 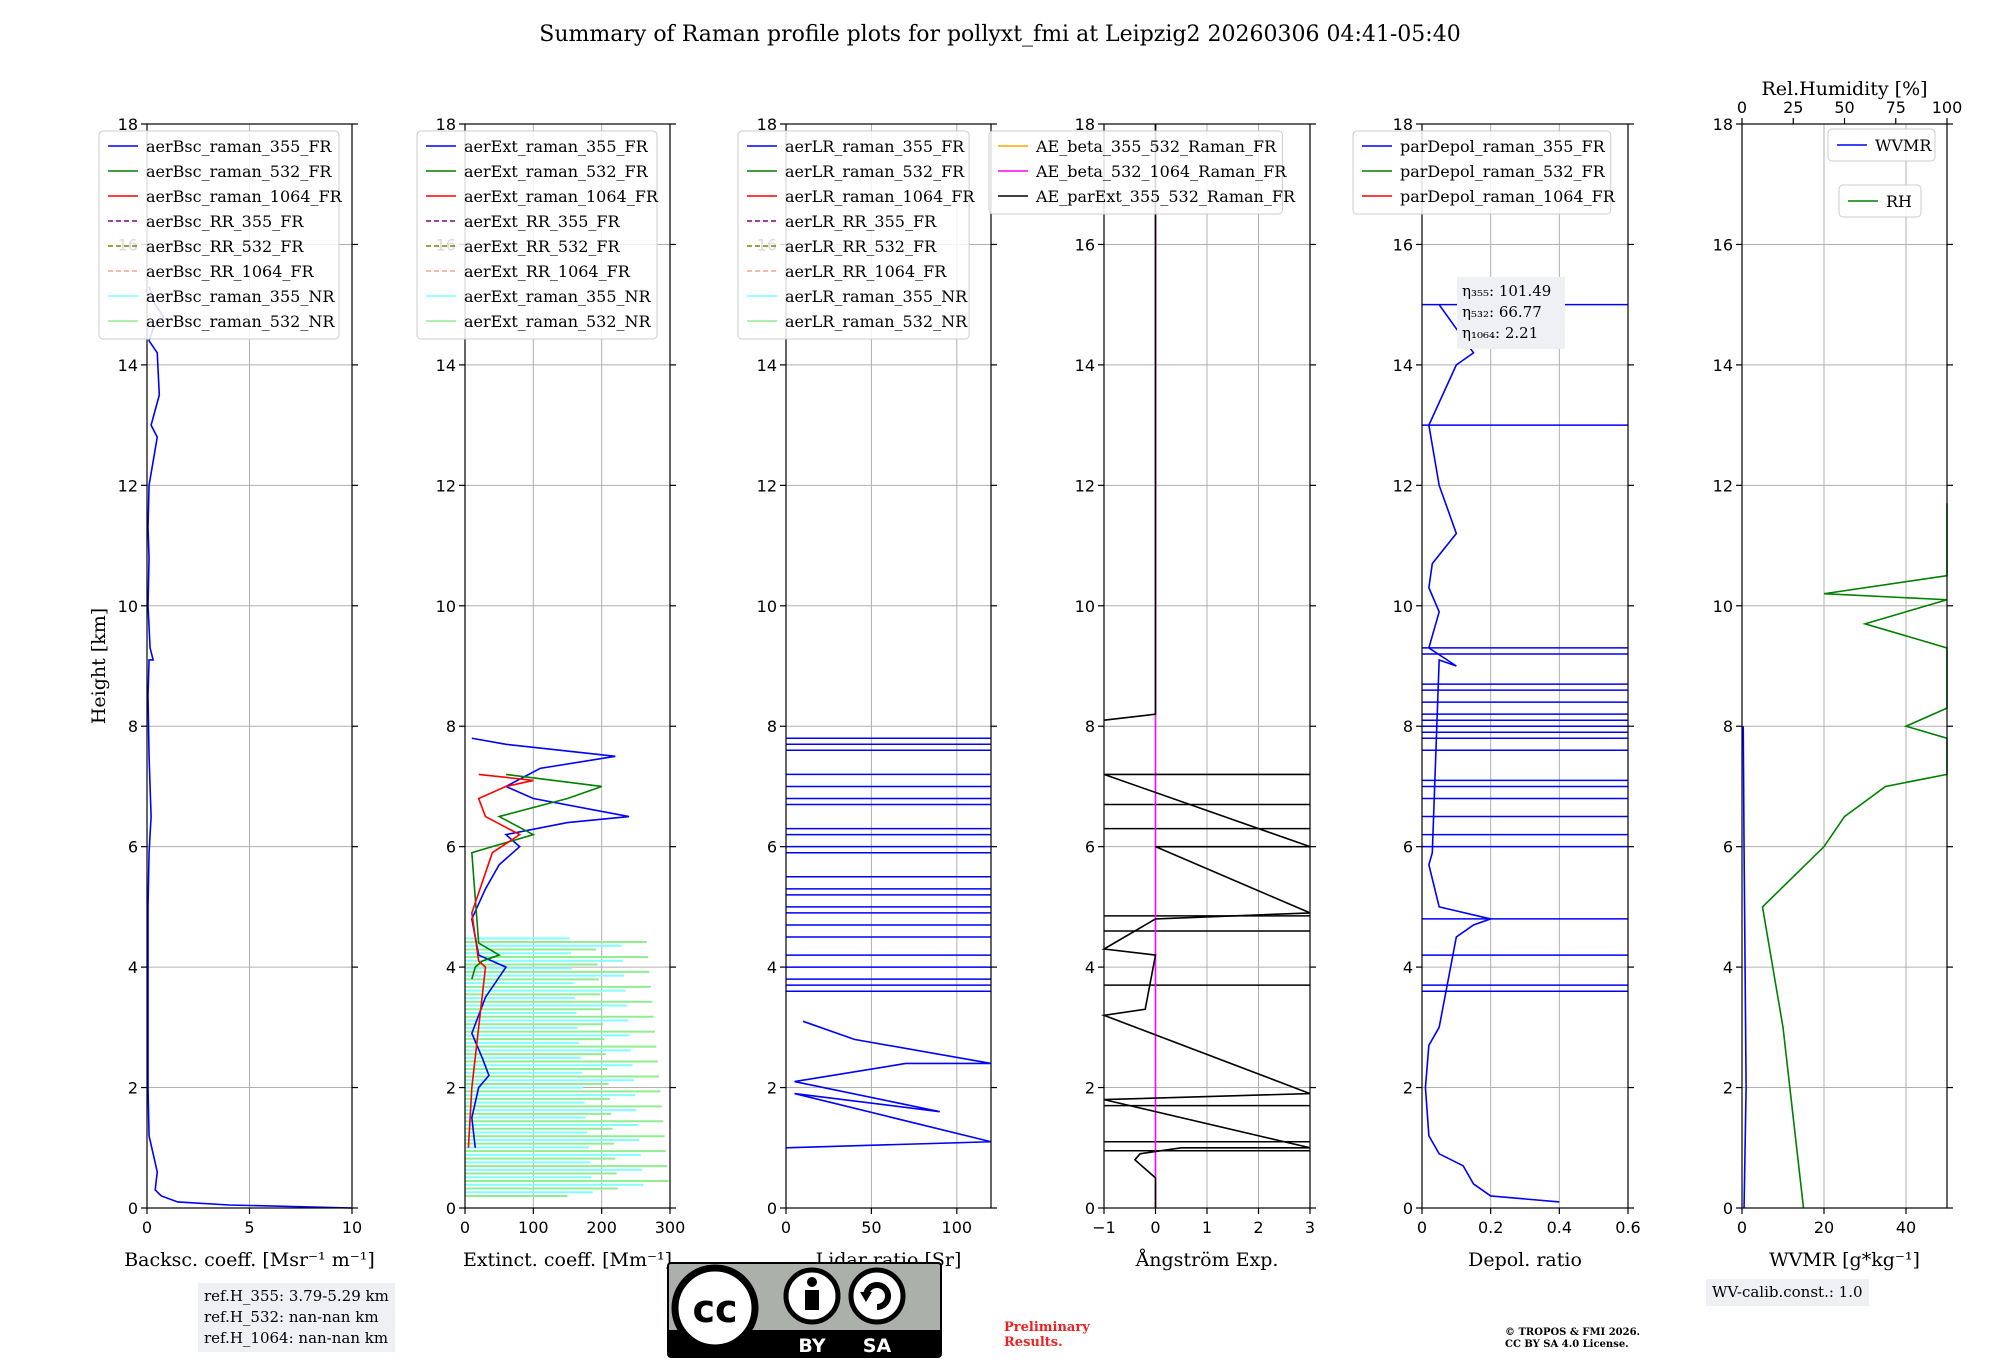 What do you see at coordinates (1207, 1260) in the screenshot?
I see `panel-ae-xlabel: Ångström Exp.` at bounding box center [1207, 1260].